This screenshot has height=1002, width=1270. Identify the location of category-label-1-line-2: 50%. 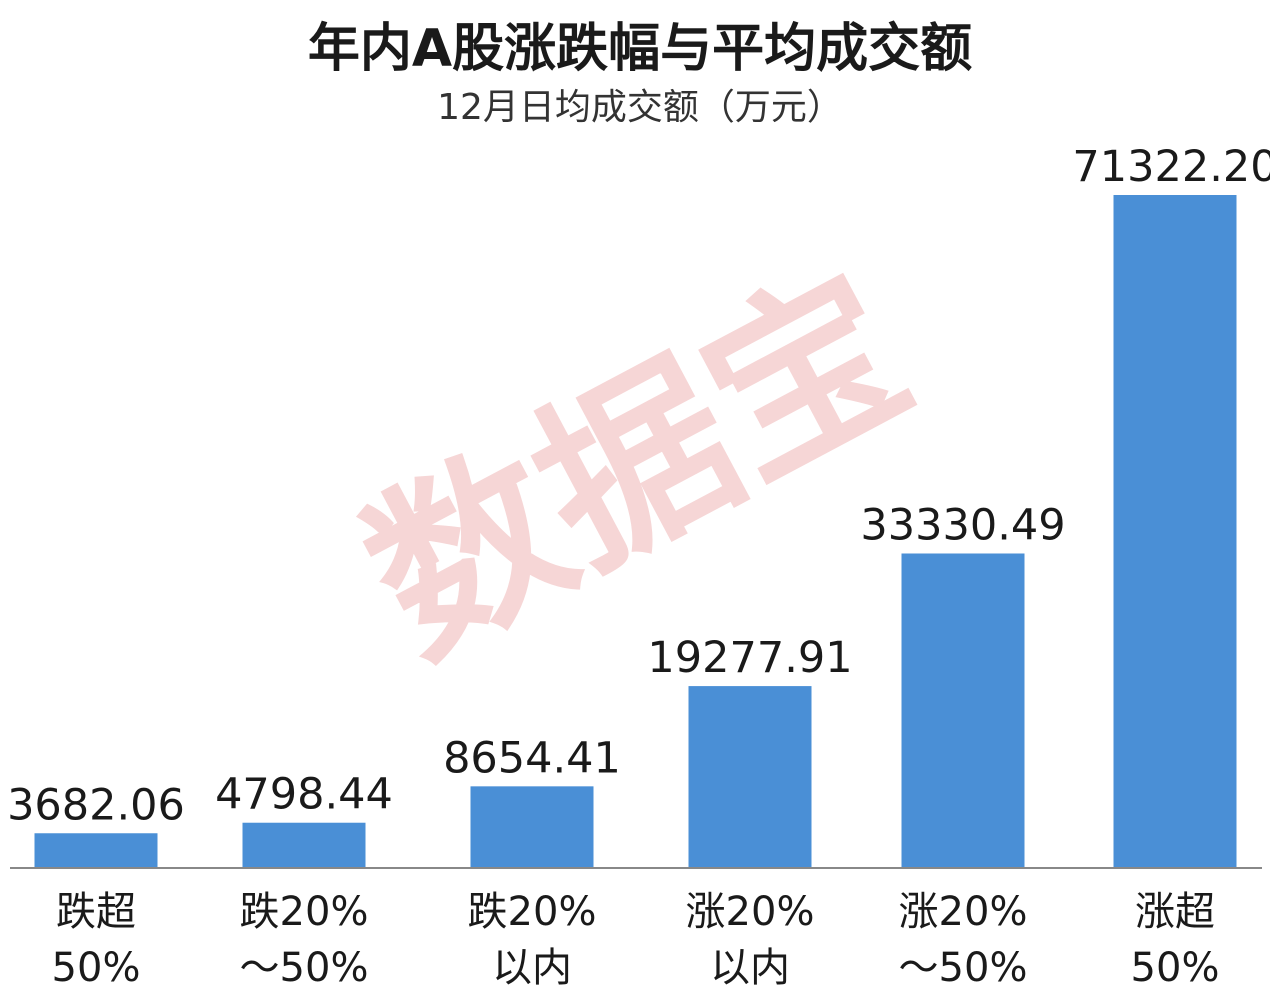
(96, 968).